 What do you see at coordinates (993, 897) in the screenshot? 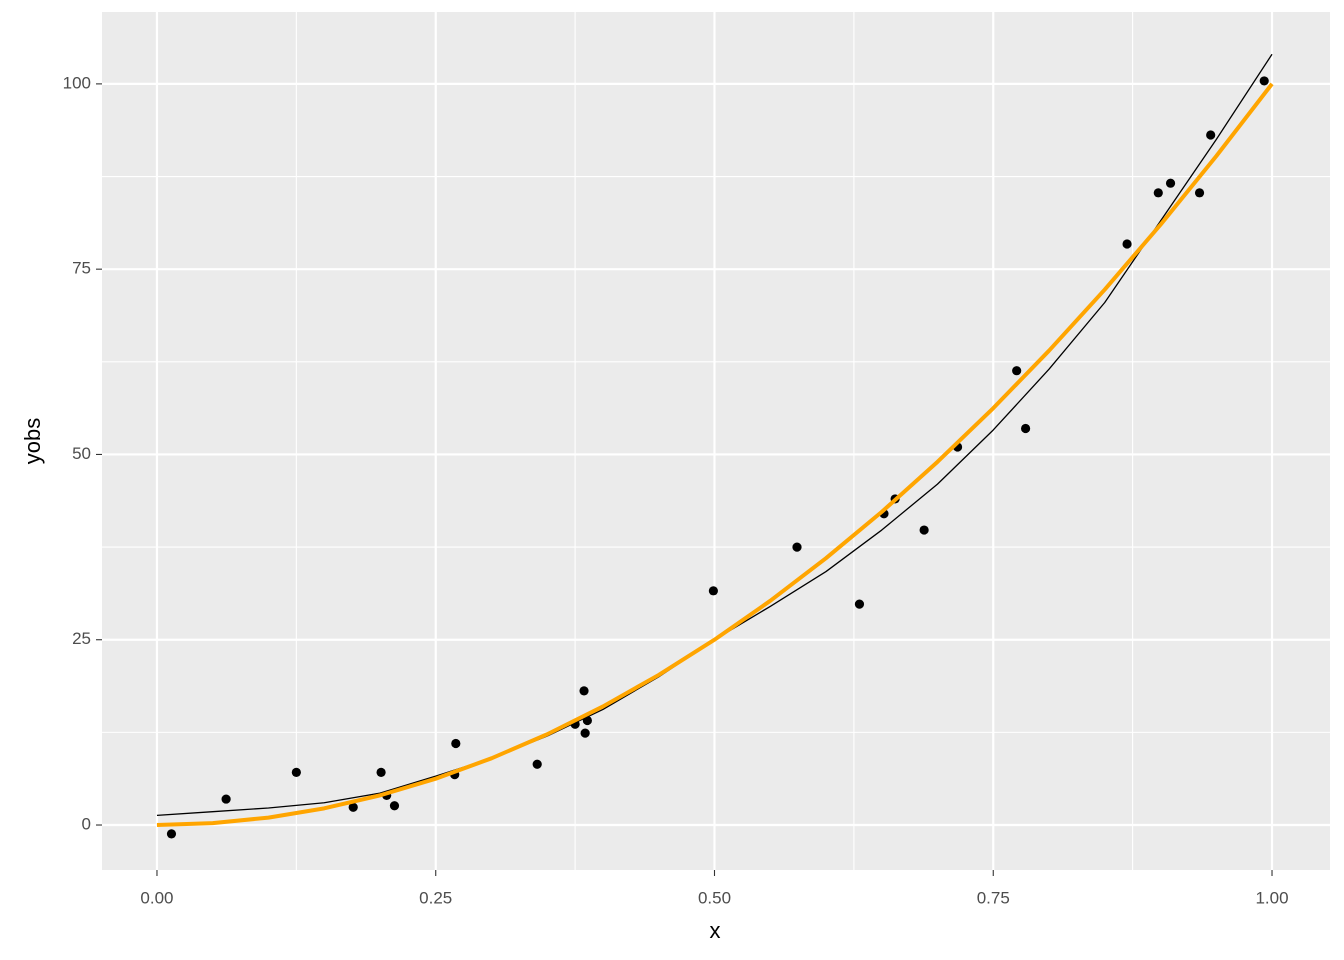
I see `x-tick-label: 0.75` at bounding box center [993, 897].